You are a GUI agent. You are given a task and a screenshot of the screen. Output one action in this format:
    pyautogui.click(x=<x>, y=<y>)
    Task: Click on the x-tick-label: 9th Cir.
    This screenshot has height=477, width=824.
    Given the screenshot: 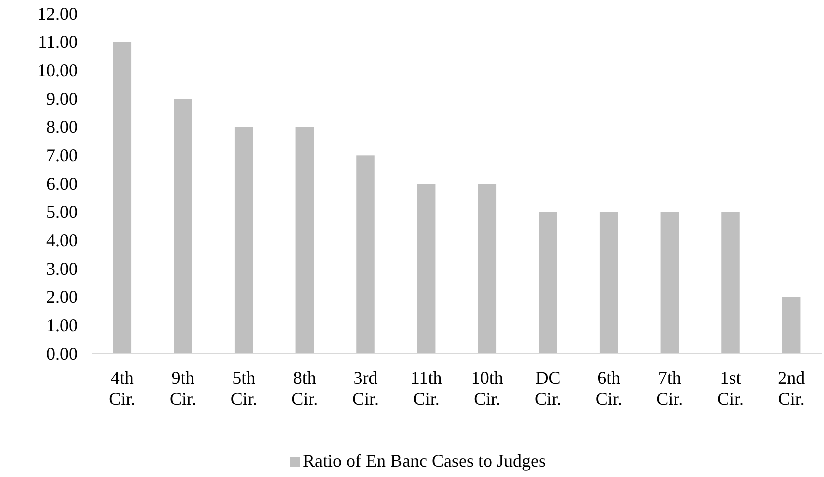 What is the action you would take?
    pyautogui.click(x=183, y=388)
    